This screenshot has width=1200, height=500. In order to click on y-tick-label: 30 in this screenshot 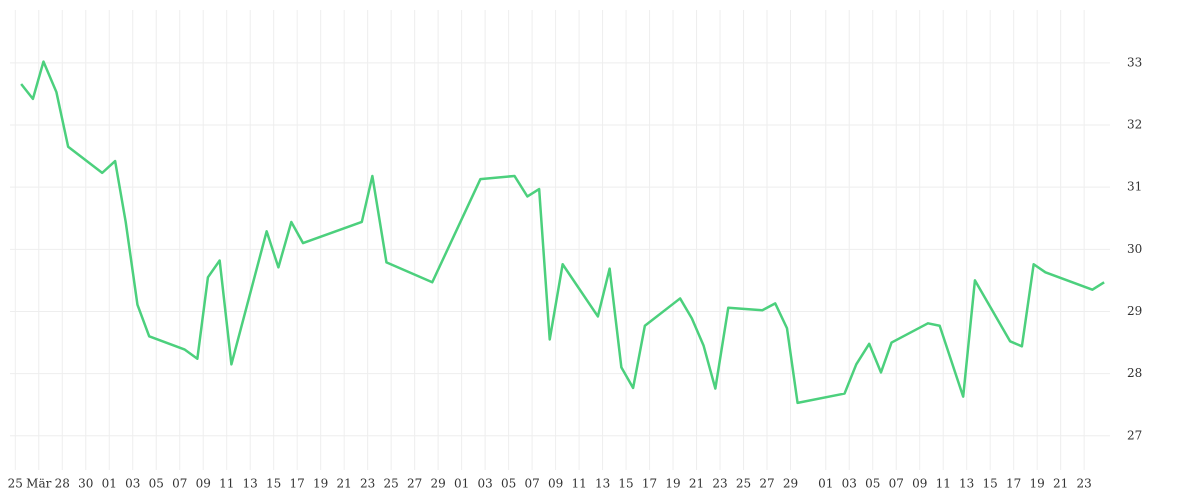, I will do `click(1134, 249)`.